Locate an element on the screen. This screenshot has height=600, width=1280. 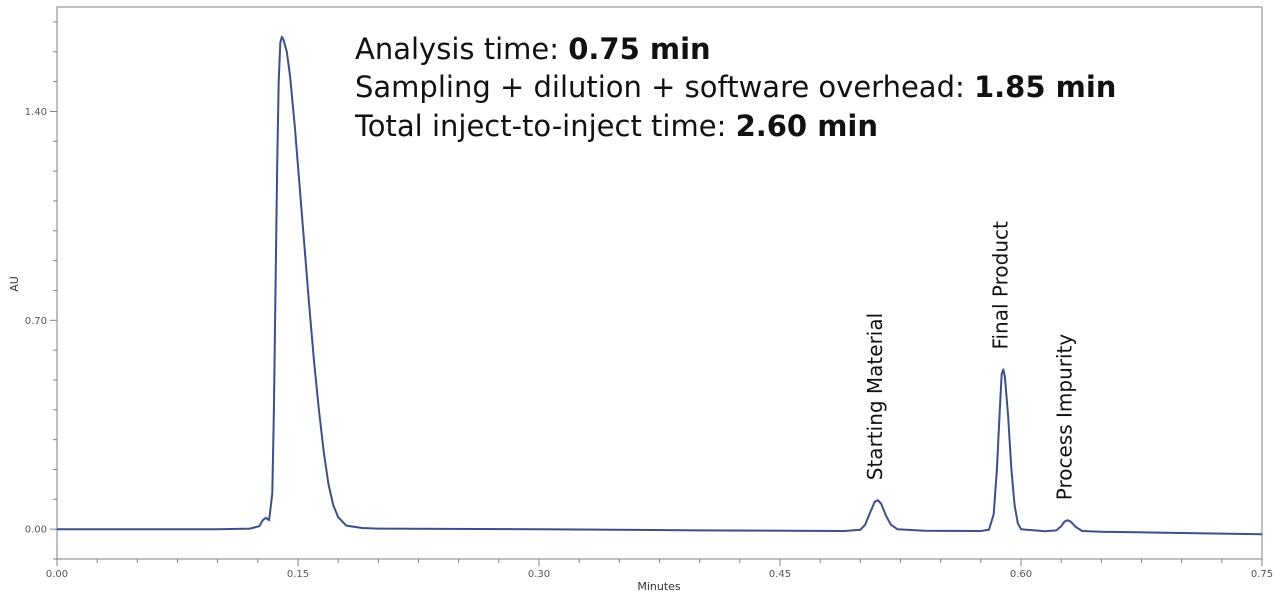
x-tick-label: 0.30 is located at coordinates (539, 574).